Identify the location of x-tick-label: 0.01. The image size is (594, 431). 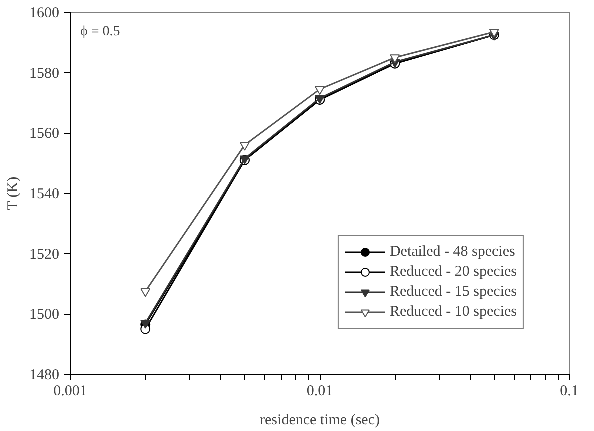
(320, 392).